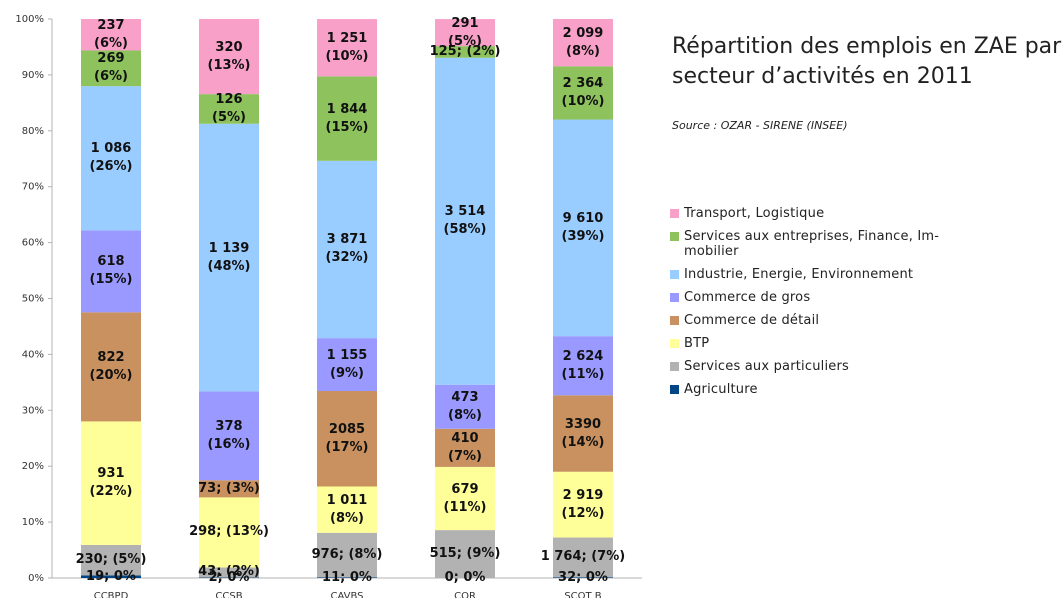 The height and width of the screenshot is (598, 1063). What do you see at coordinates (33, 466) in the screenshot?
I see `y-tick-label: 20%` at bounding box center [33, 466].